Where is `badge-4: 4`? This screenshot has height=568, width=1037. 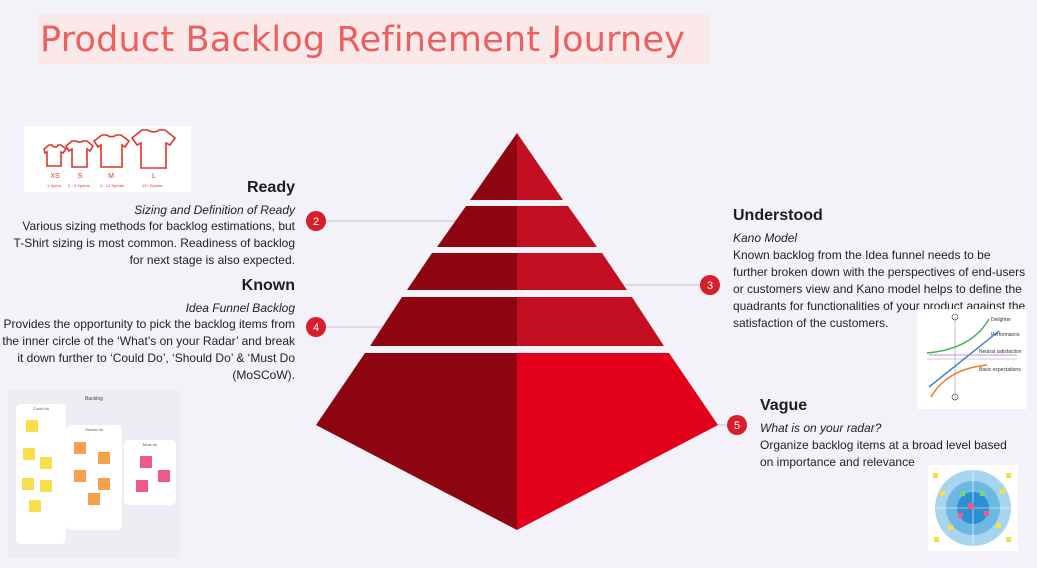 badge-4: 4 is located at coordinates (316, 327).